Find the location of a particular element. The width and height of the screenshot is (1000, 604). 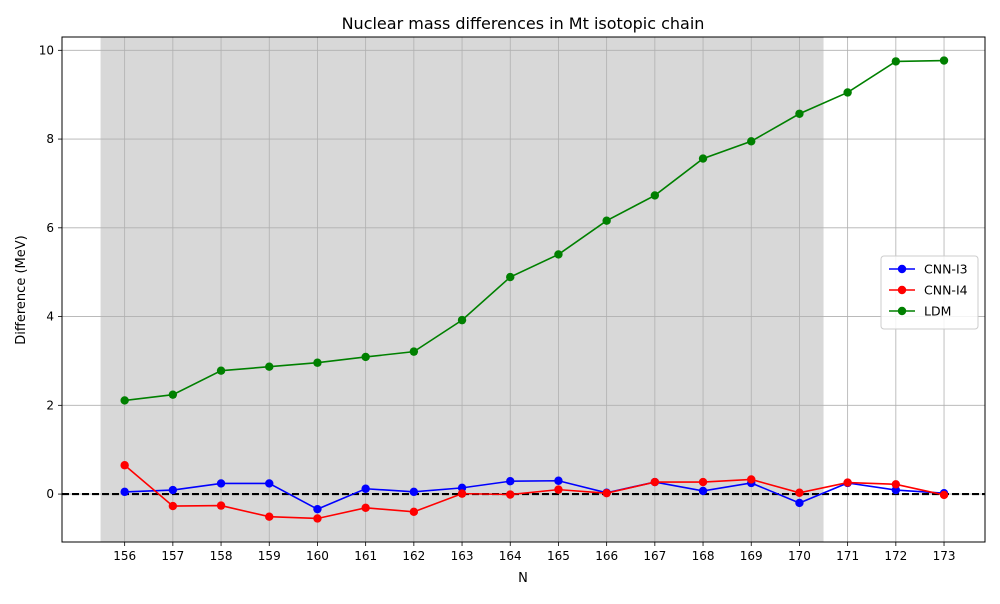

x-axis-label: N is located at coordinates (523, 578).